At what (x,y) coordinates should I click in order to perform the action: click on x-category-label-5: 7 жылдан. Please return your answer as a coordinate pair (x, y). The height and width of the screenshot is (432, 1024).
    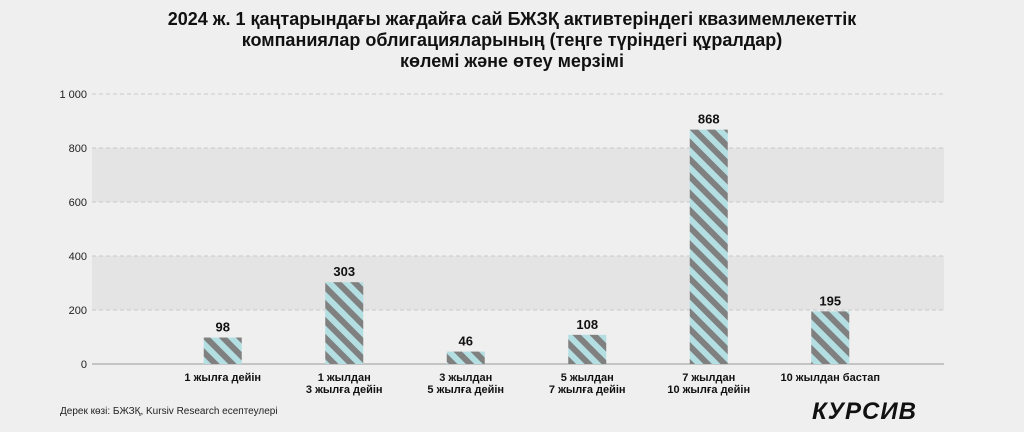
    Looking at the image, I should click on (708, 378).